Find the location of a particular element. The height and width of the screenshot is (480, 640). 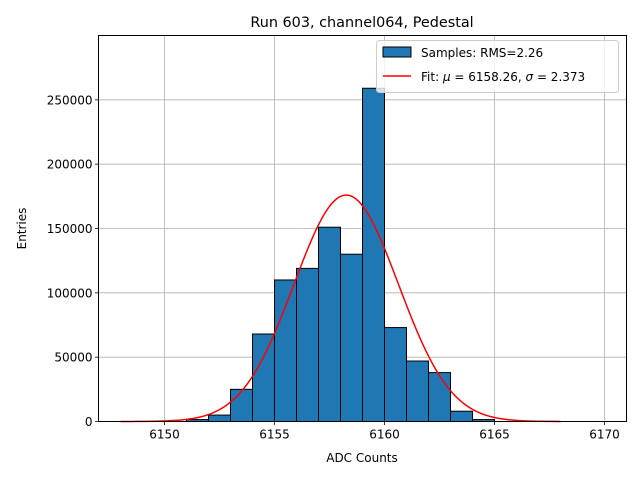

legend-fit-mu-symbol: μ is located at coordinates (446, 77).